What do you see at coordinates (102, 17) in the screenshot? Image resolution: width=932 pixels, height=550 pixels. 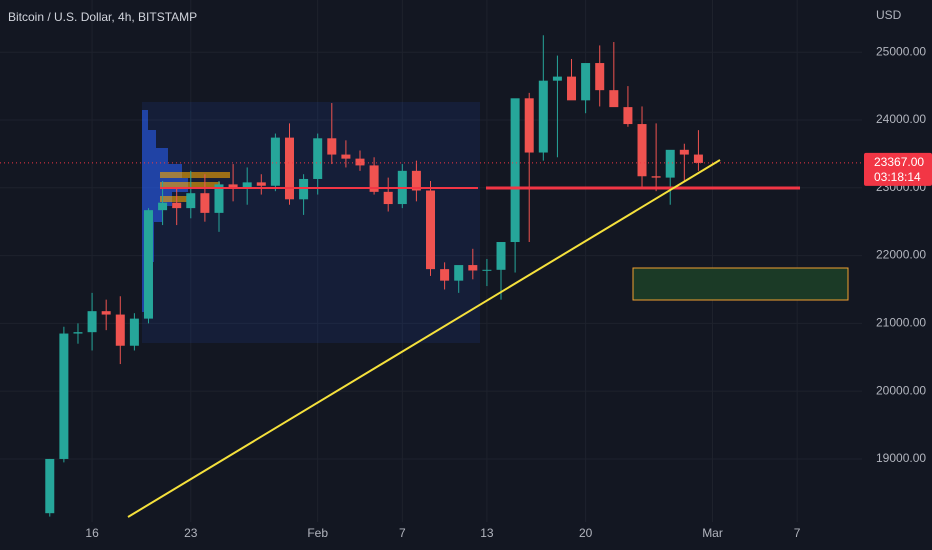 I see `chart-title: Bitcoin / U.S. Dollar, 4h, BITSTAMP` at bounding box center [102, 17].